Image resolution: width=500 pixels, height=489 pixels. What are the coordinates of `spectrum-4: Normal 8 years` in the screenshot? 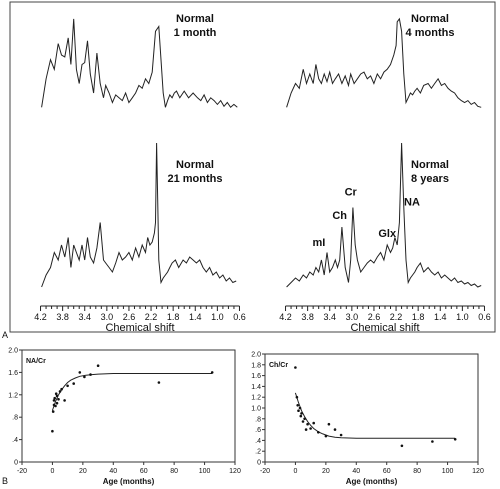 It's located at (384, 215).